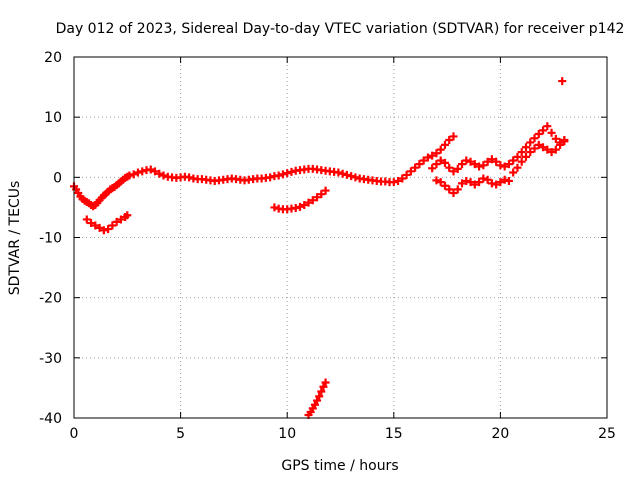 This screenshot has width=640, height=480. I want to click on y-tick-label: -20, so click(50, 299).